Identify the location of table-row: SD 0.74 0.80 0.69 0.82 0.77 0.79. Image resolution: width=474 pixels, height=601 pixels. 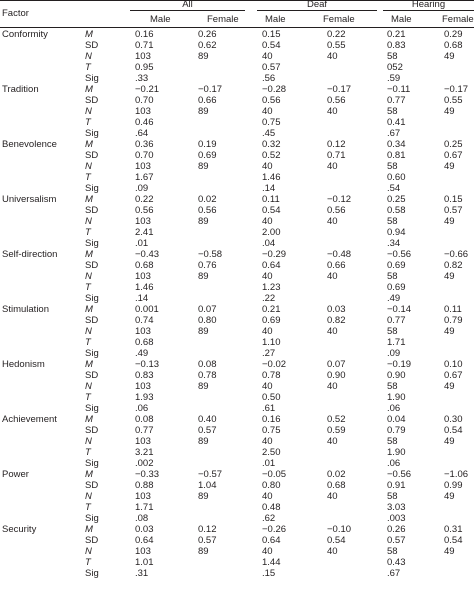
(237, 320).